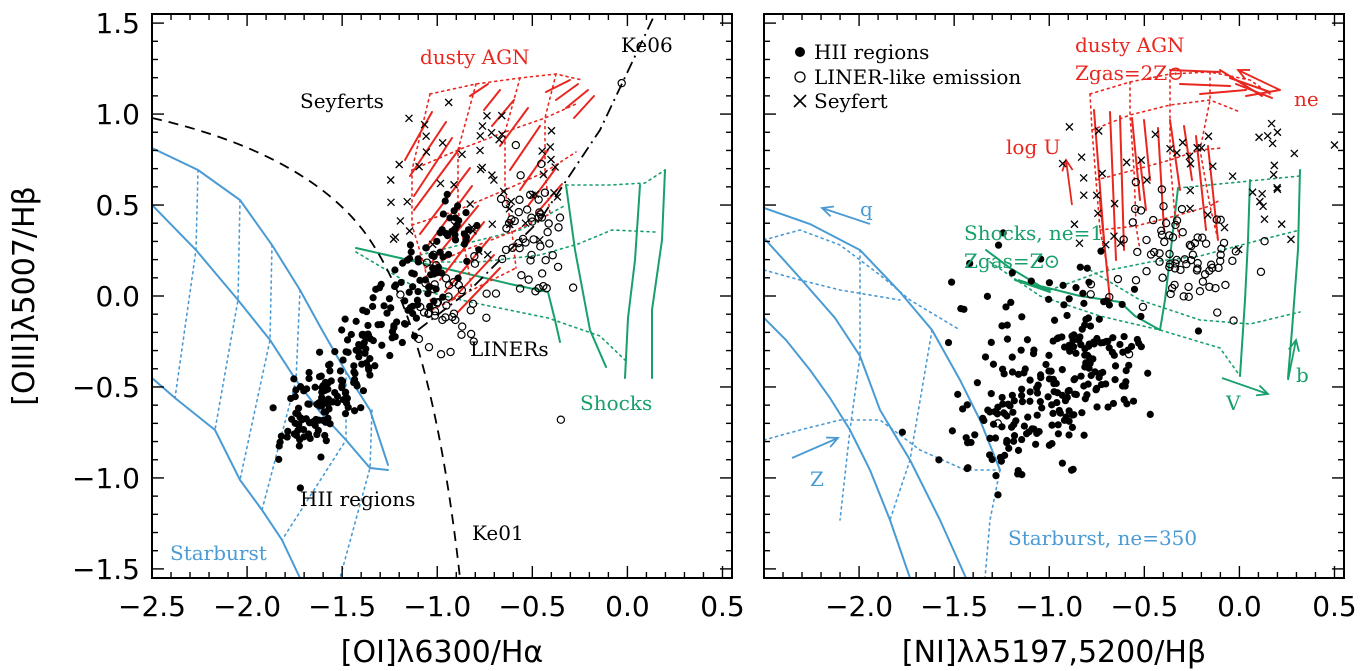 This screenshot has height=671, width=1368. What do you see at coordinates (616, 403) in the screenshot?
I see `left-ann-shocks: Shocks` at bounding box center [616, 403].